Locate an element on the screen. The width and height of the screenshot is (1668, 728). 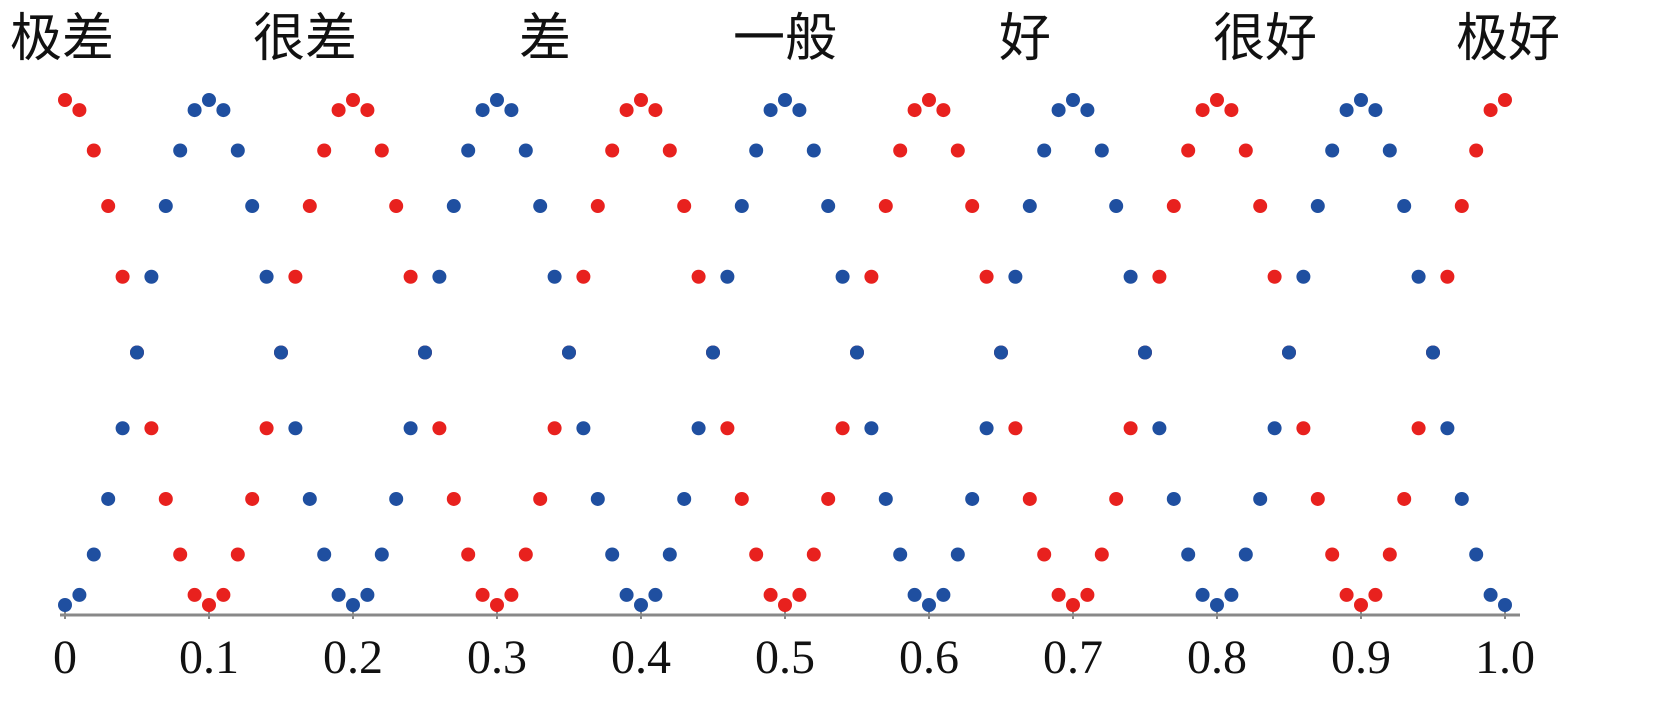
x-tick-label: 0.9 is located at coordinates (1361, 657).